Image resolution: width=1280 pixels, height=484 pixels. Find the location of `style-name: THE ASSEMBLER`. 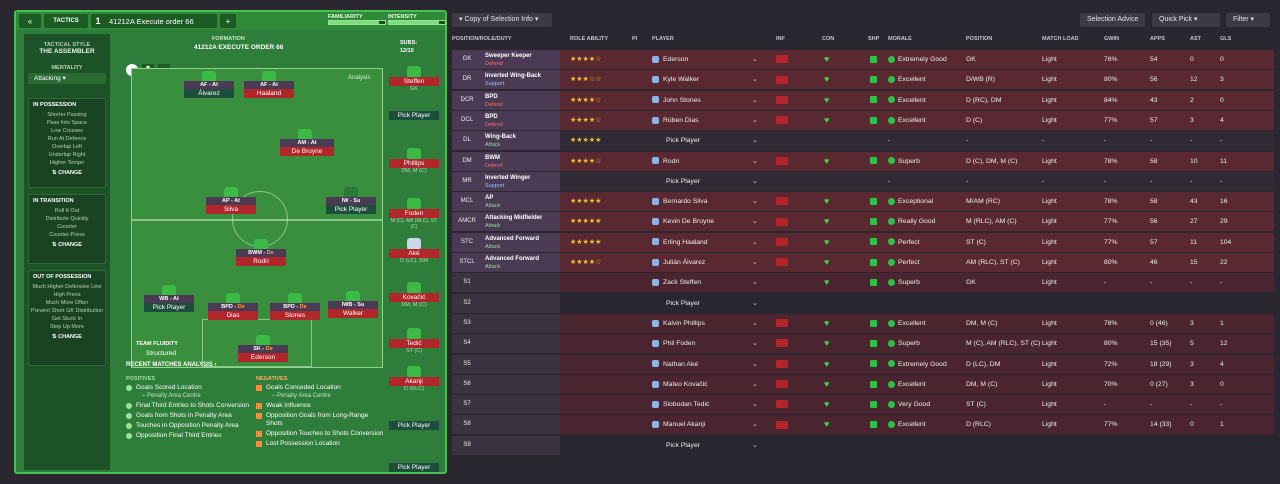

style-name: THE ASSEMBLER is located at coordinates (67, 51).